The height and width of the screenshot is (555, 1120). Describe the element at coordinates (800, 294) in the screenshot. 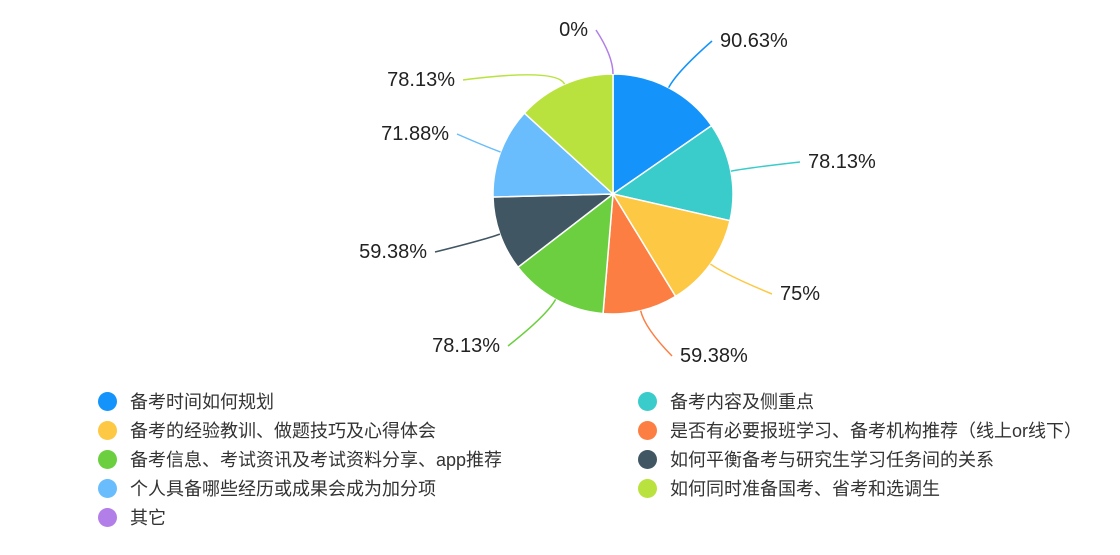

I see `data-label: 75%` at that location.